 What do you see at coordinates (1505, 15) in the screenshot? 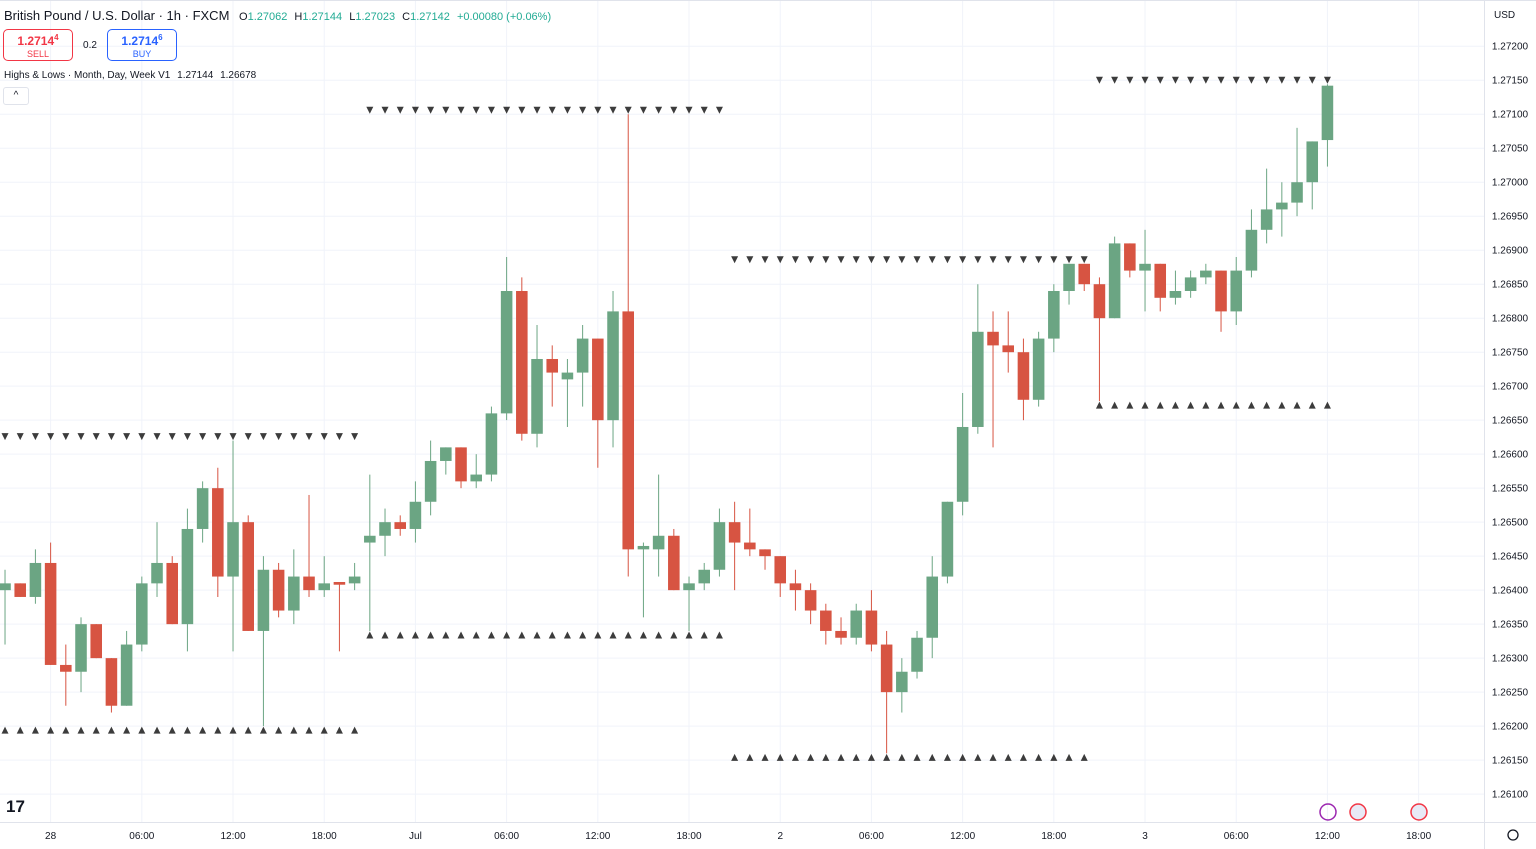
I see `currency: USD` at bounding box center [1505, 15].